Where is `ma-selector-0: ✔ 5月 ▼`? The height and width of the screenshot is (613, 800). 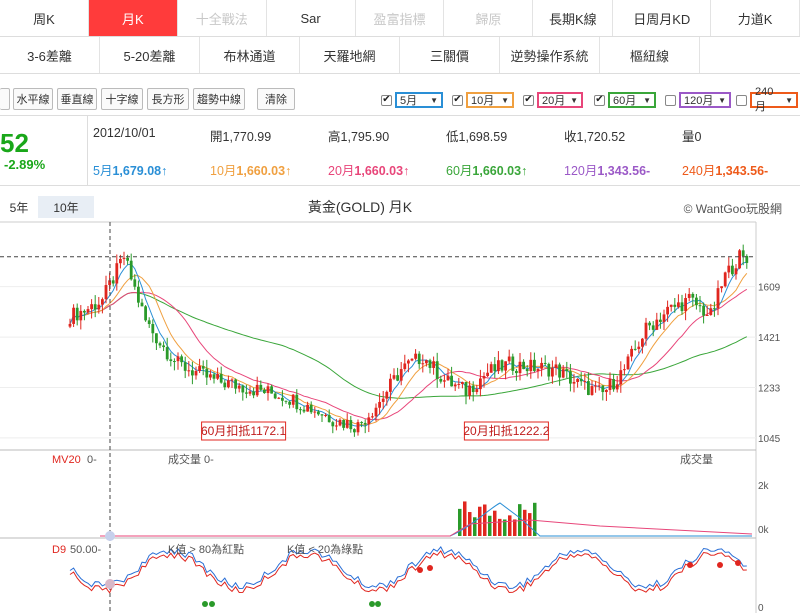
ma-selector-0: ✔ 5月 ▼ is located at coordinates (412, 100).